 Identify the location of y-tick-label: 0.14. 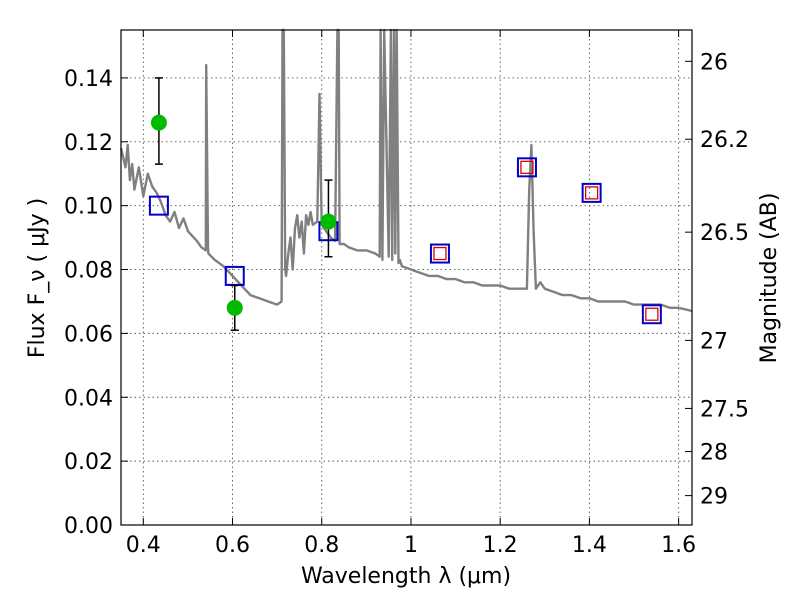
(88, 79).